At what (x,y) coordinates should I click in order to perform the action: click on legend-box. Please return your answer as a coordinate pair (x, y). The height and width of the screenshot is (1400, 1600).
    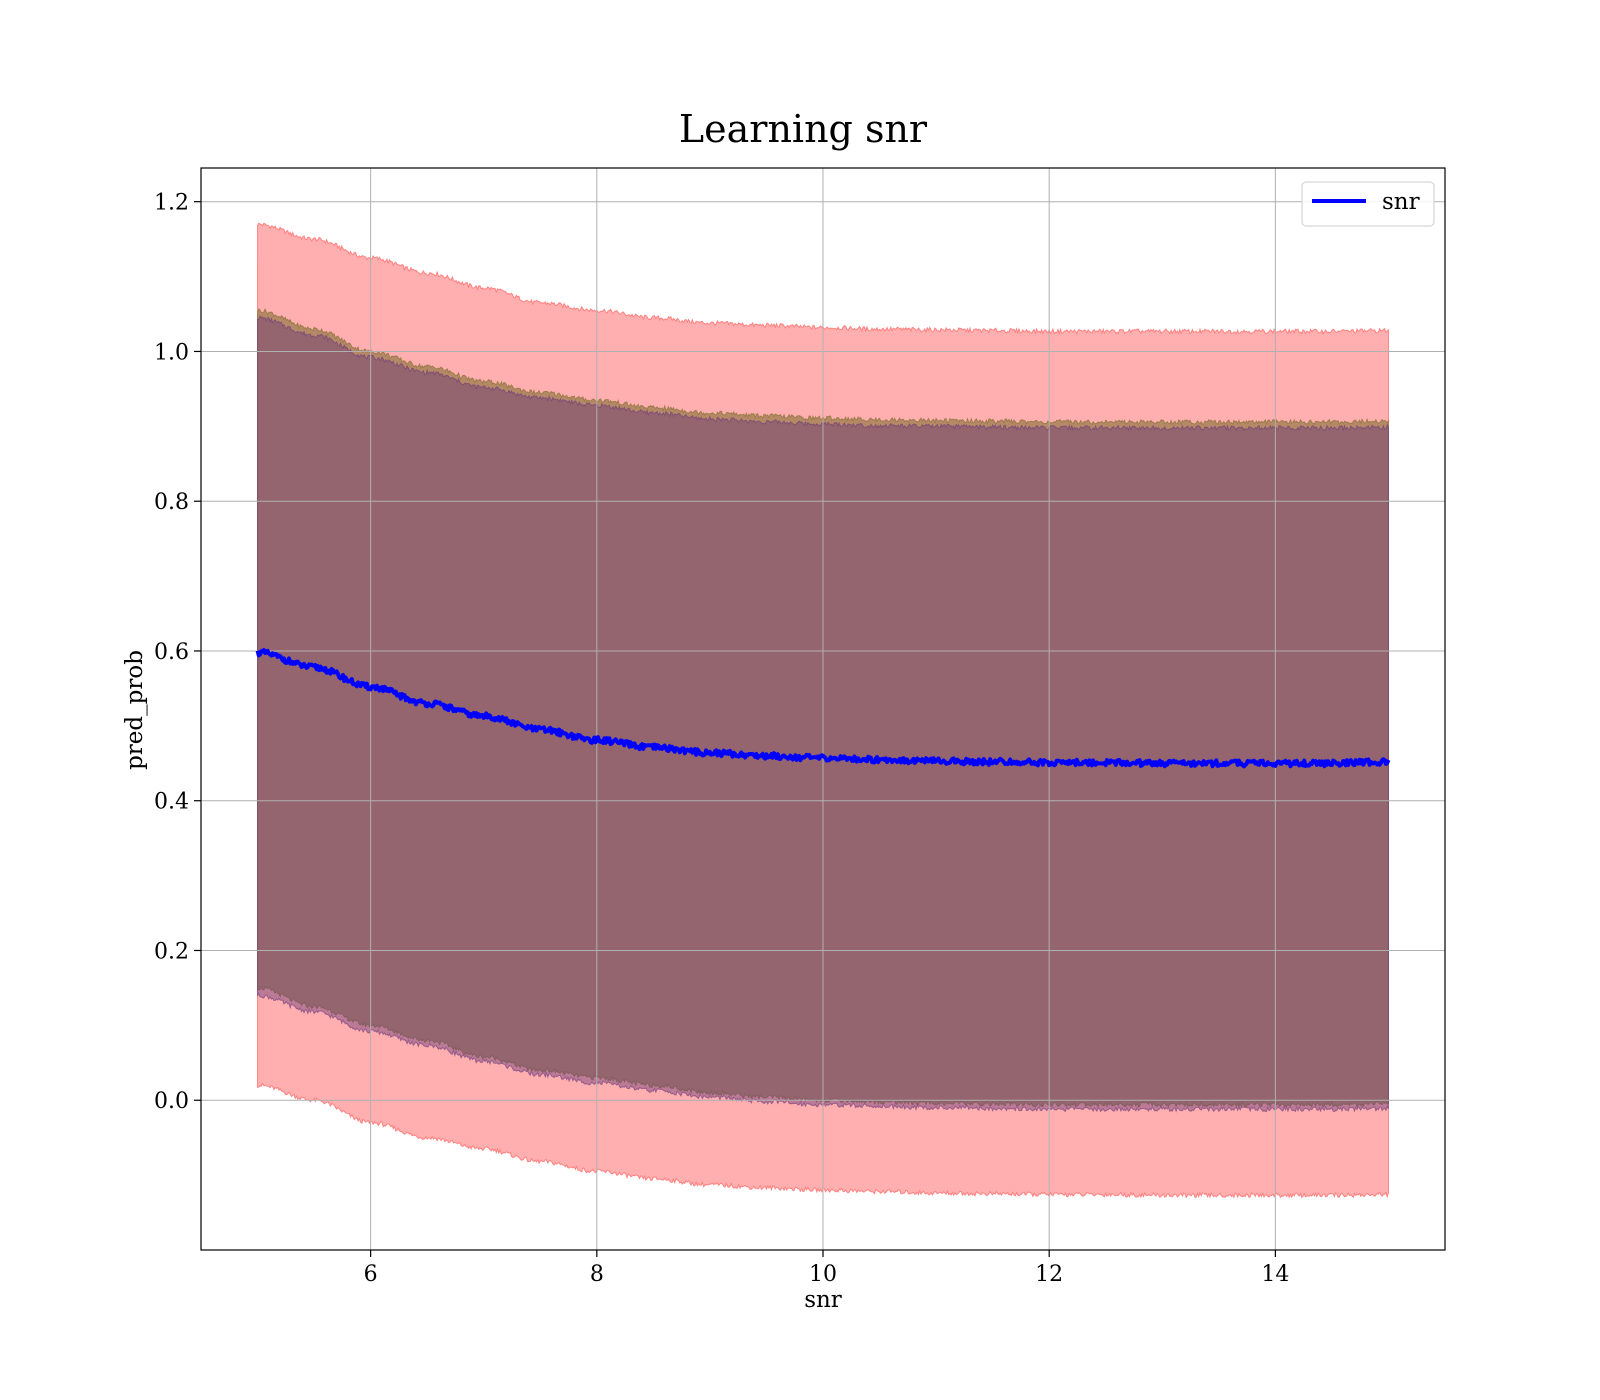
    Looking at the image, I should click on (1368, 204).